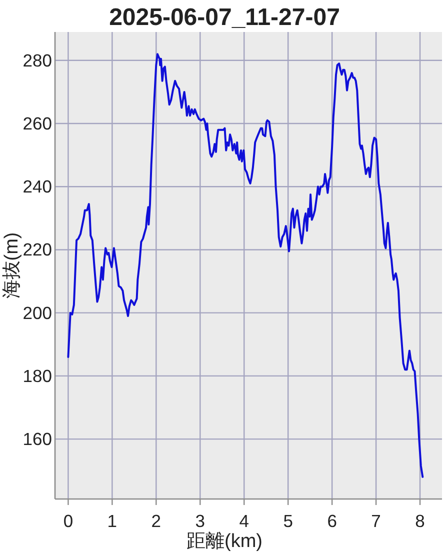 Image resolution: width=448 pixels, height=559 pixels. I want to click on x-tick-label: 5, so click(288, 521).